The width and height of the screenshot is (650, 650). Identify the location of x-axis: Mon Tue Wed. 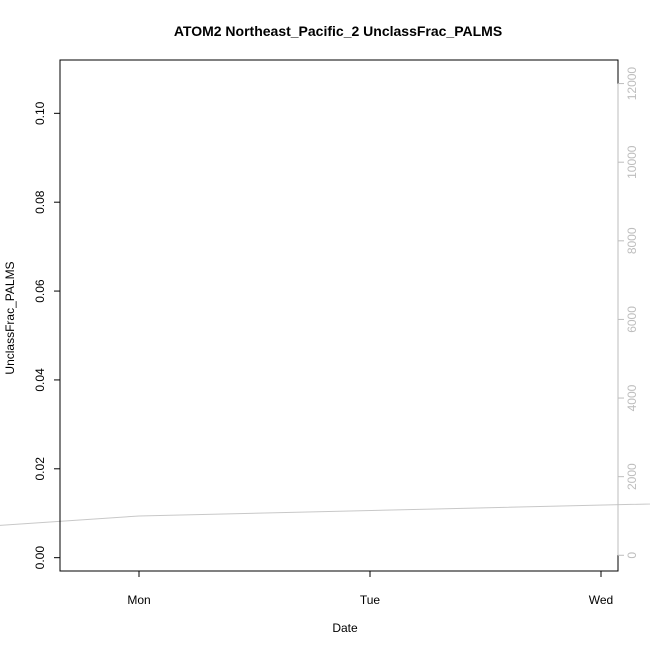
(370, 588).